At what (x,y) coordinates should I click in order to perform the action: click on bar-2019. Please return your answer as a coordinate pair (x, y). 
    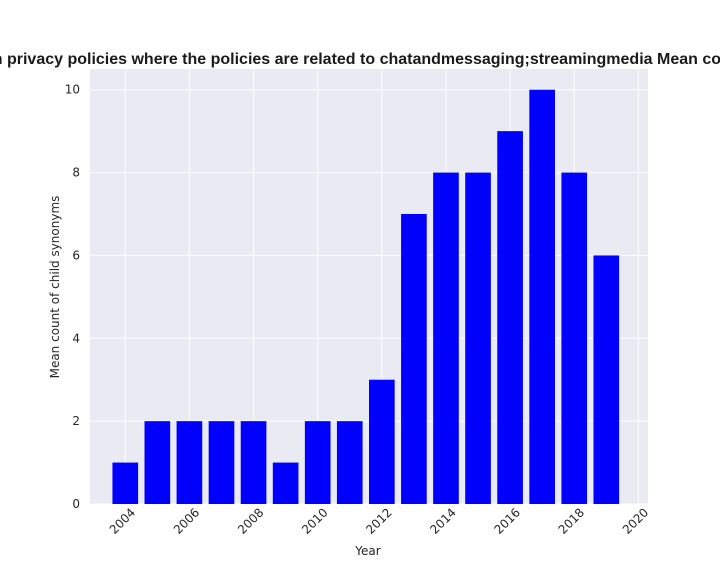
    Looking at the image, I should click on (606, 379).